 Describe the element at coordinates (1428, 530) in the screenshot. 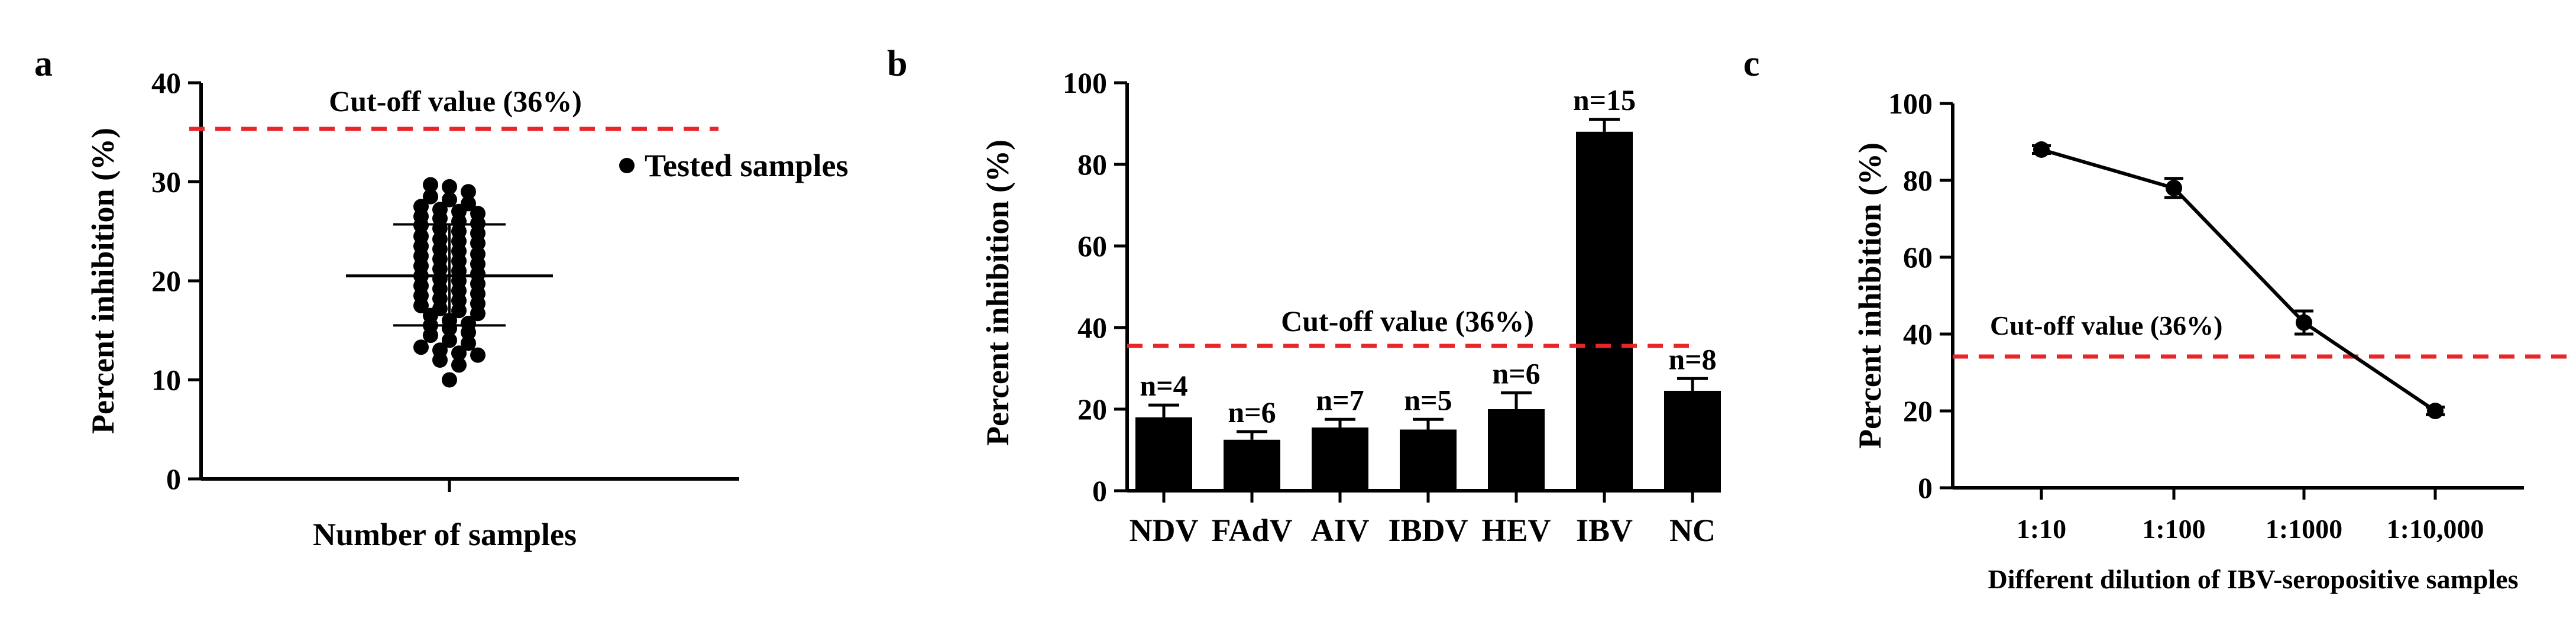

I see `x-tick-label: IBDV` at that location.